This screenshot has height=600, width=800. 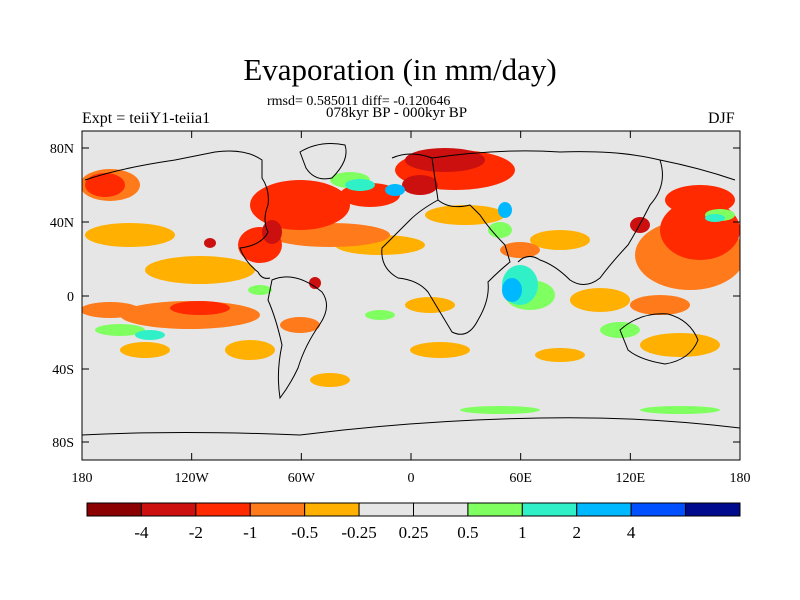 I want to click on period-text: 078kyr BP - 000kyr BP, so click(x=397, y=113).